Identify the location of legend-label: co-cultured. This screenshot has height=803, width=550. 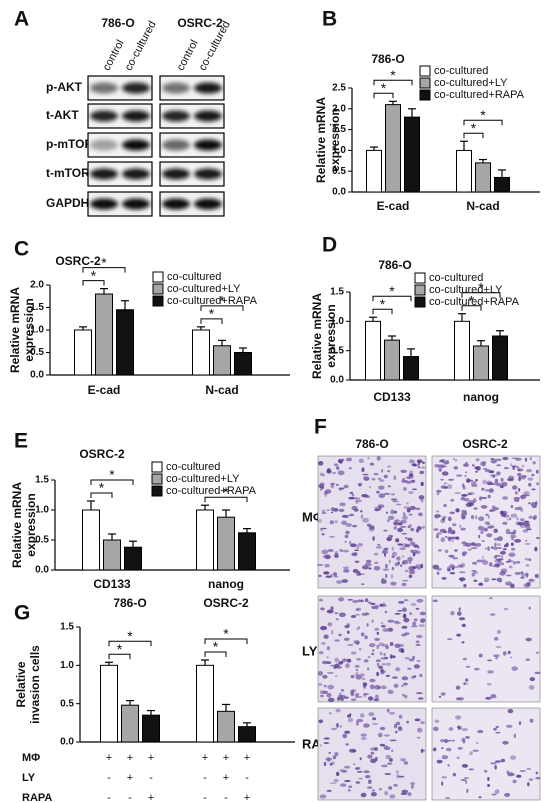
(194, 277).